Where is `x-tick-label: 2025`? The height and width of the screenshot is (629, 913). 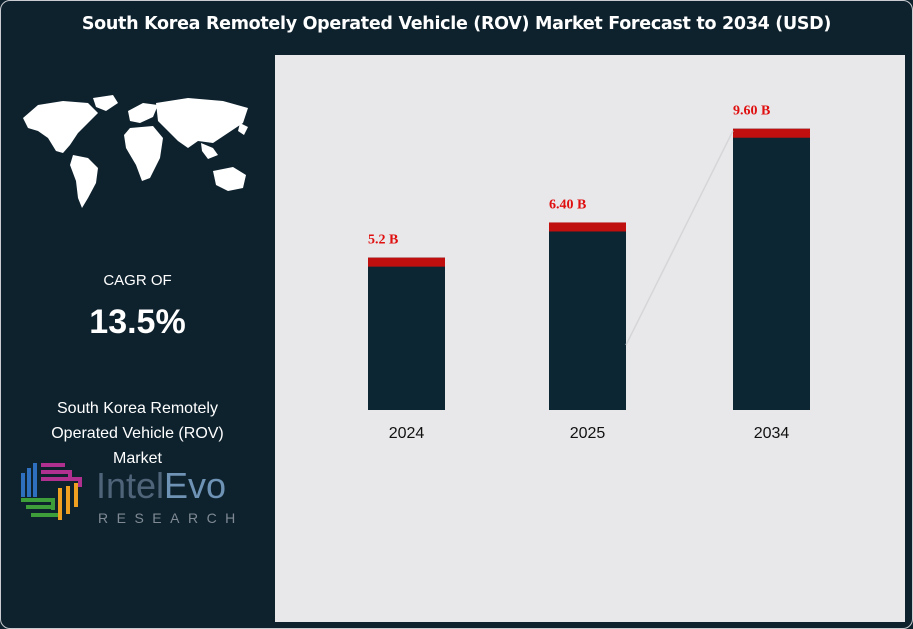 x-tick-label: 2025 is located at coordinates (588, 433).